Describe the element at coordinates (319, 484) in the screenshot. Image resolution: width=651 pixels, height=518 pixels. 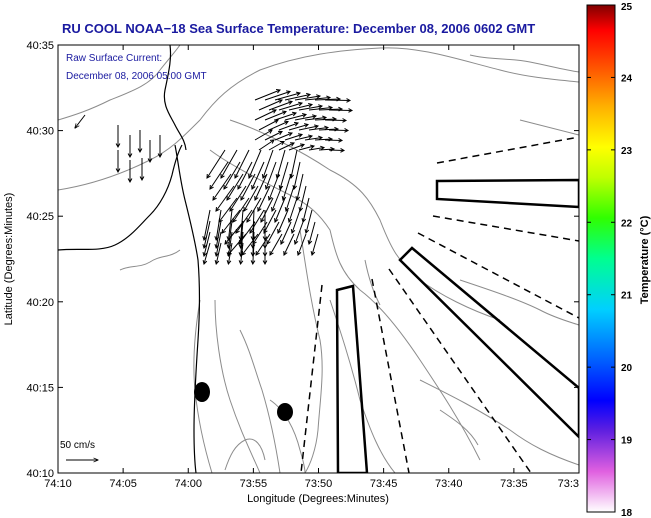
I see `x-tick-label: 73:50` at that location.